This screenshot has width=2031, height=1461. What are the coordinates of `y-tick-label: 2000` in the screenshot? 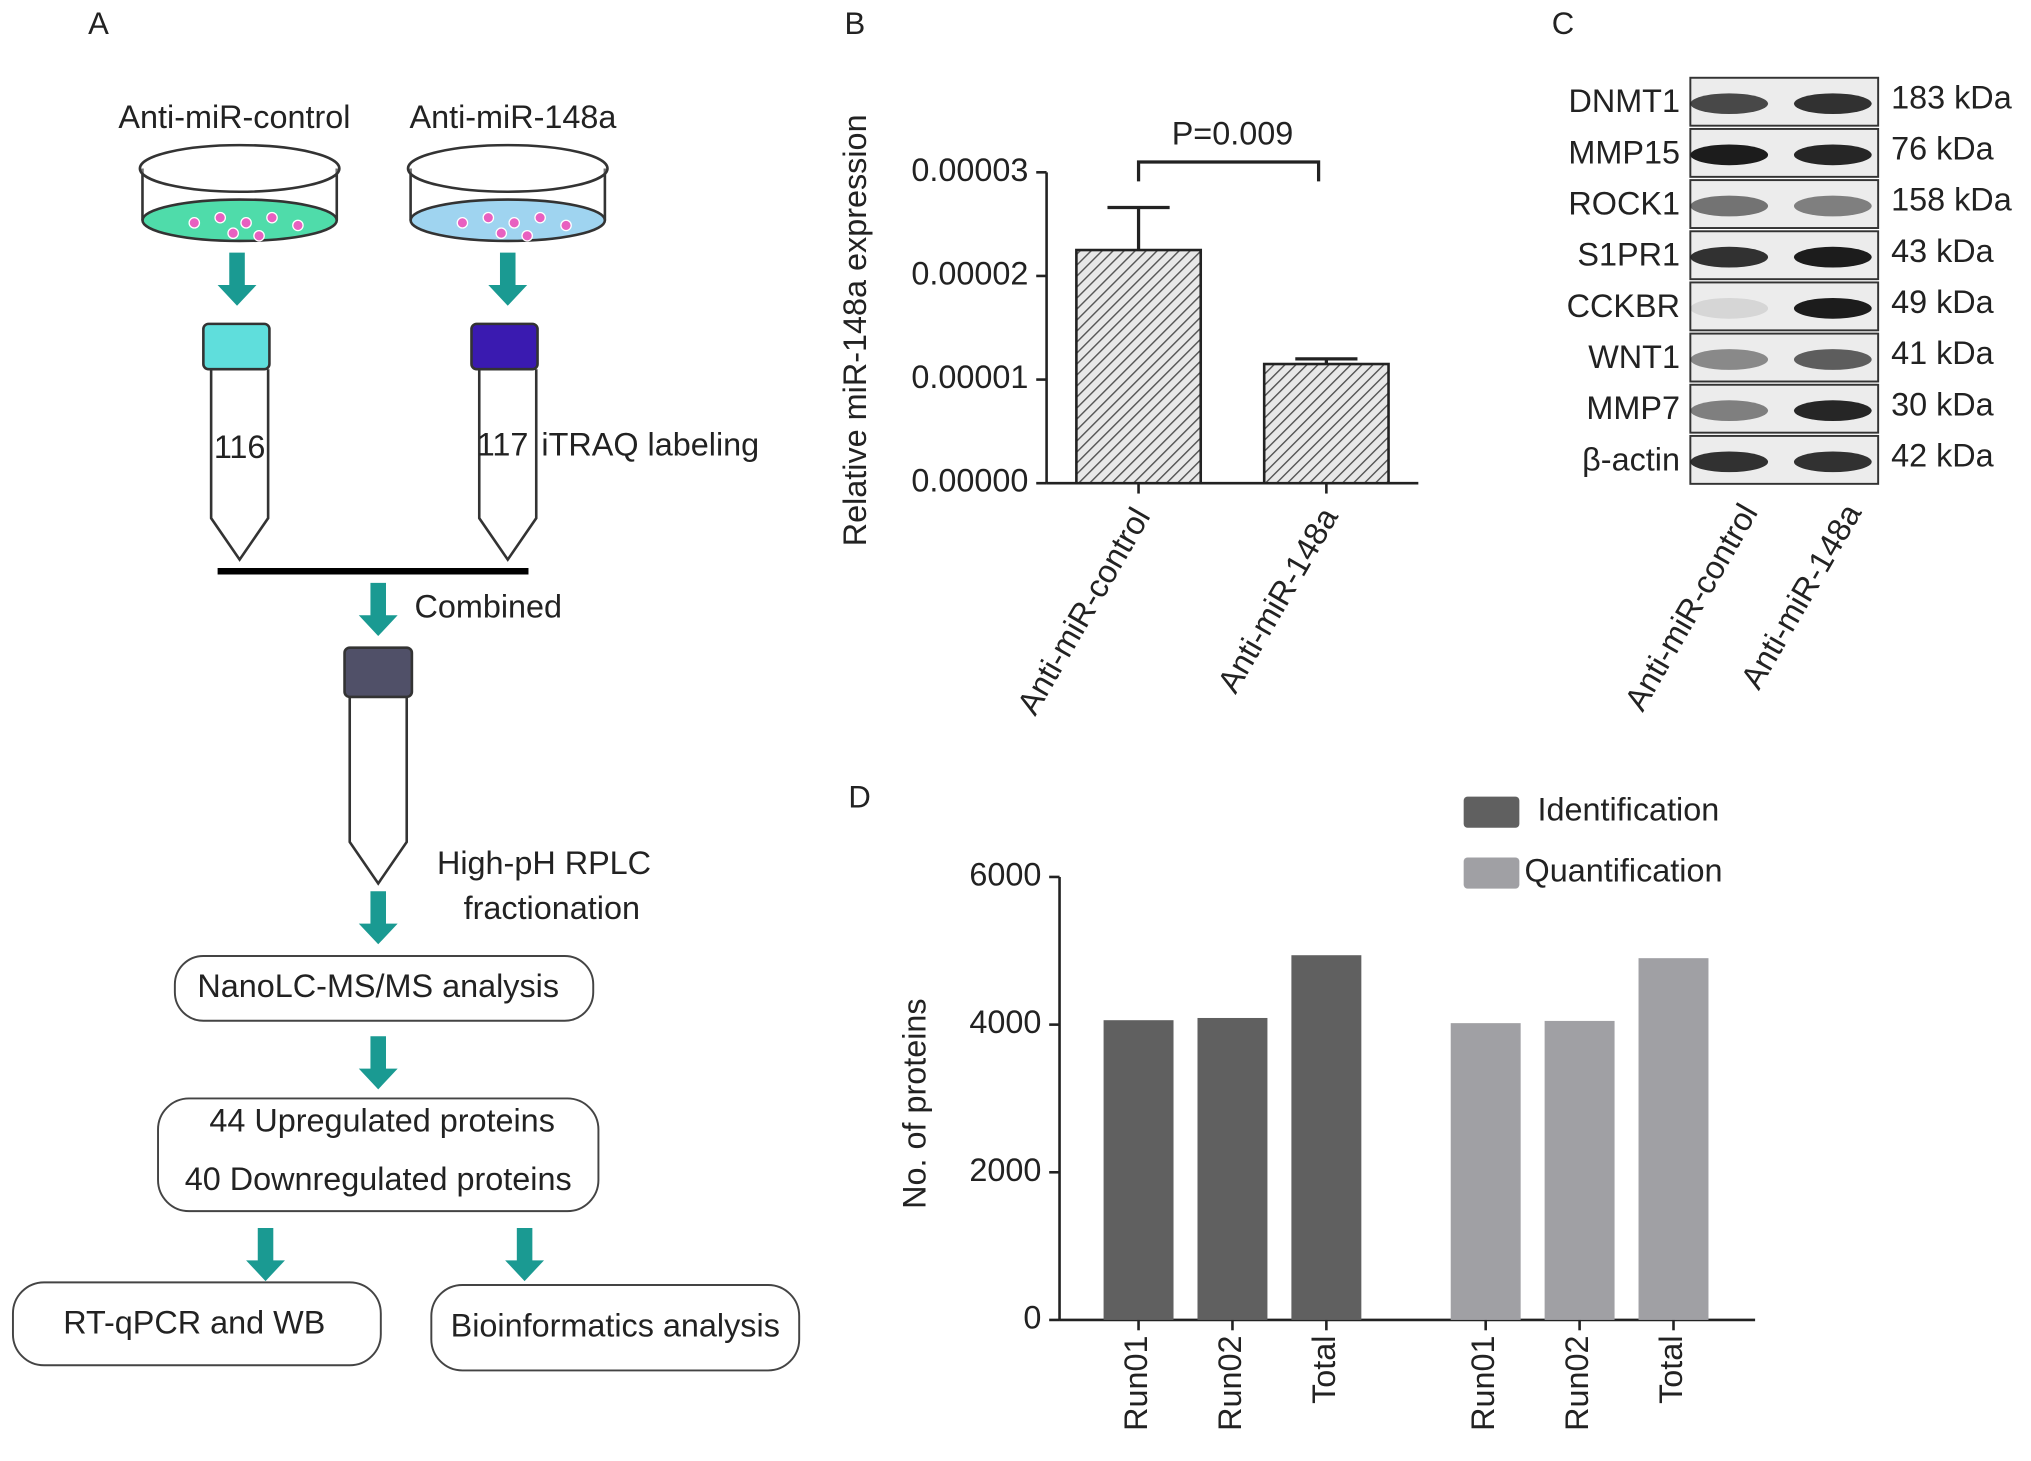 It's located at (1005, 1170).